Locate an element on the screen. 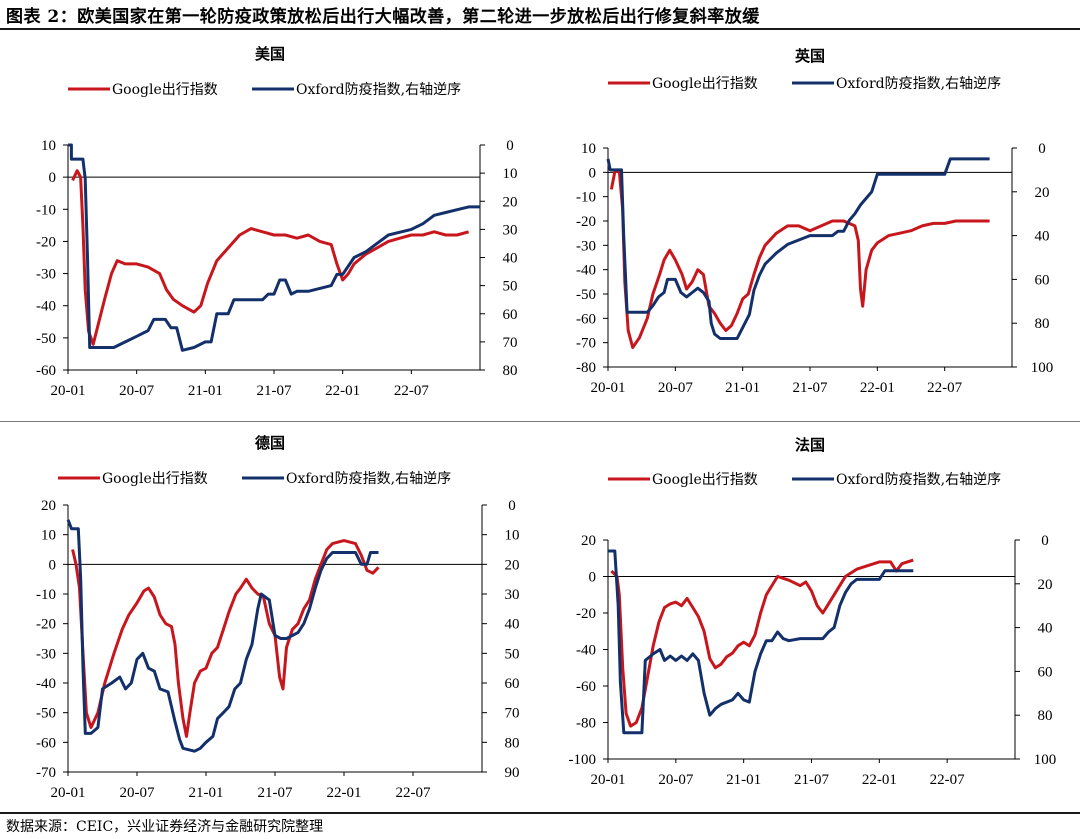 The width and height of the screenshot is (1080, 839). y-left-tick-label: -100 is located at coordinates (583, 760).